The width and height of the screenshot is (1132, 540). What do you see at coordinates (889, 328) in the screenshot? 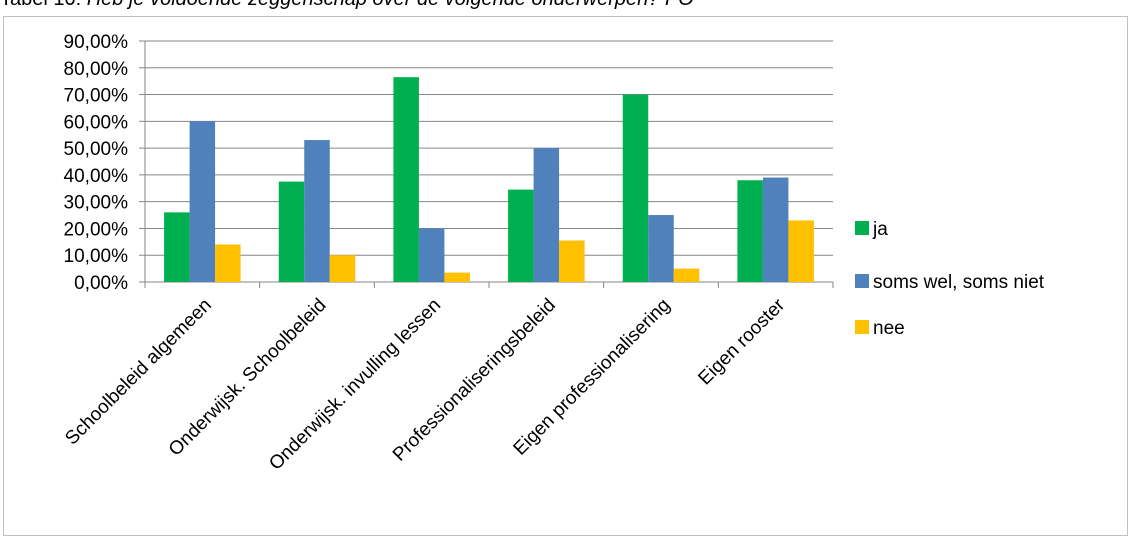
I see `legend-label: nee` at bounding box center [889, 328].